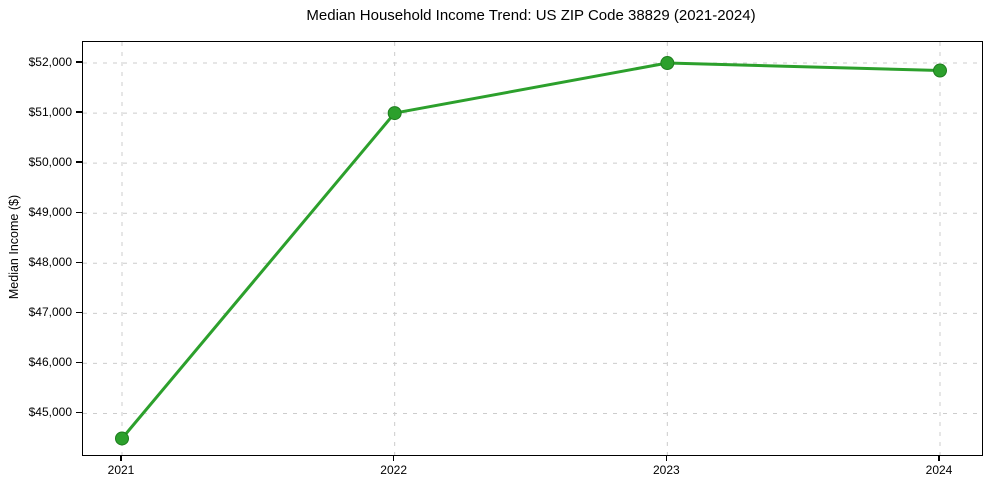 The image size is (989, 490). What do you see at coordinates (394, 470) in the screenshot?
I see `x-tick-label: 2022` at bounding box center [394, 470].